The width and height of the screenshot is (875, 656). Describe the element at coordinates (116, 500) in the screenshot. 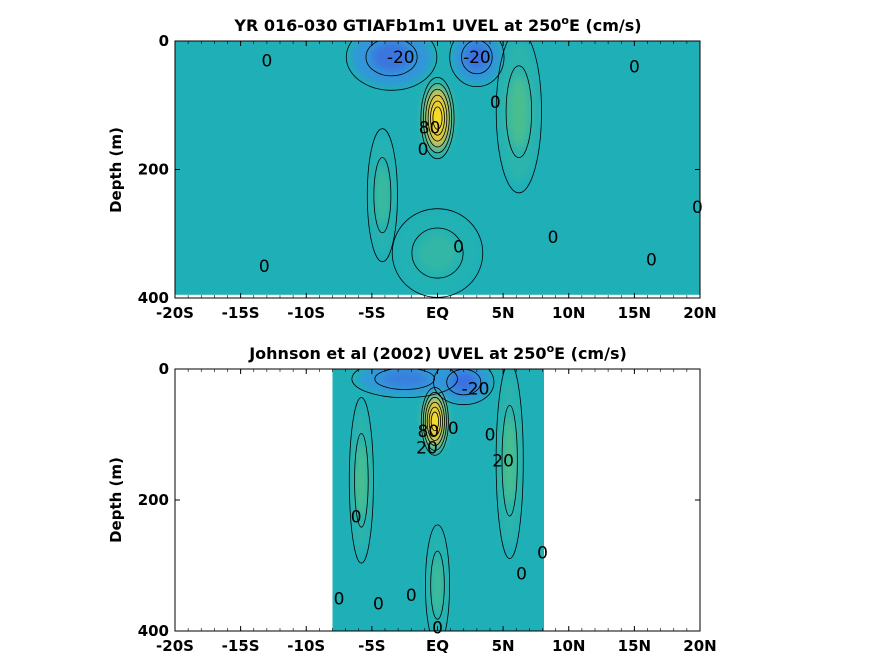

I see `panel-2-y-axis-label: Depth (m)` at that location.